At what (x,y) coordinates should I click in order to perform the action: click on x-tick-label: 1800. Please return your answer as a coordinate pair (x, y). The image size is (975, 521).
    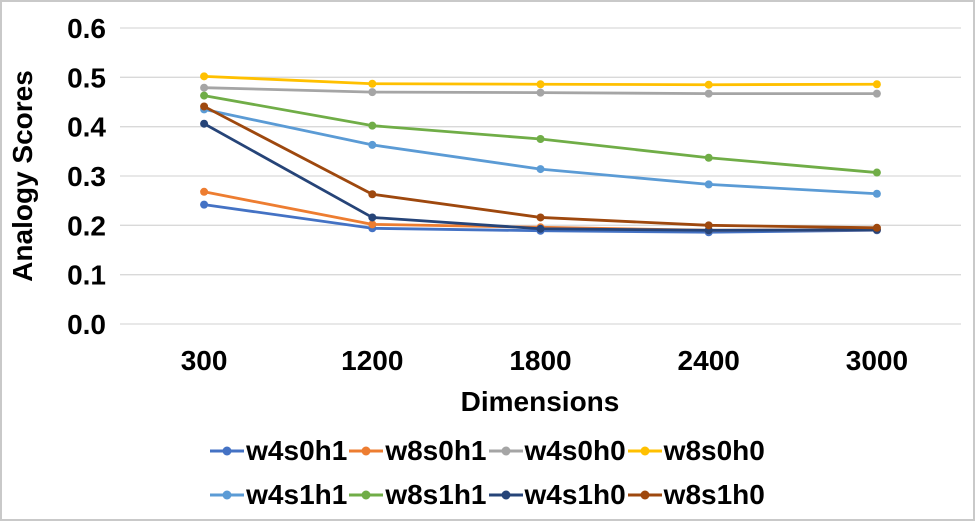
    Looking at the image, I should click on (540, 360).